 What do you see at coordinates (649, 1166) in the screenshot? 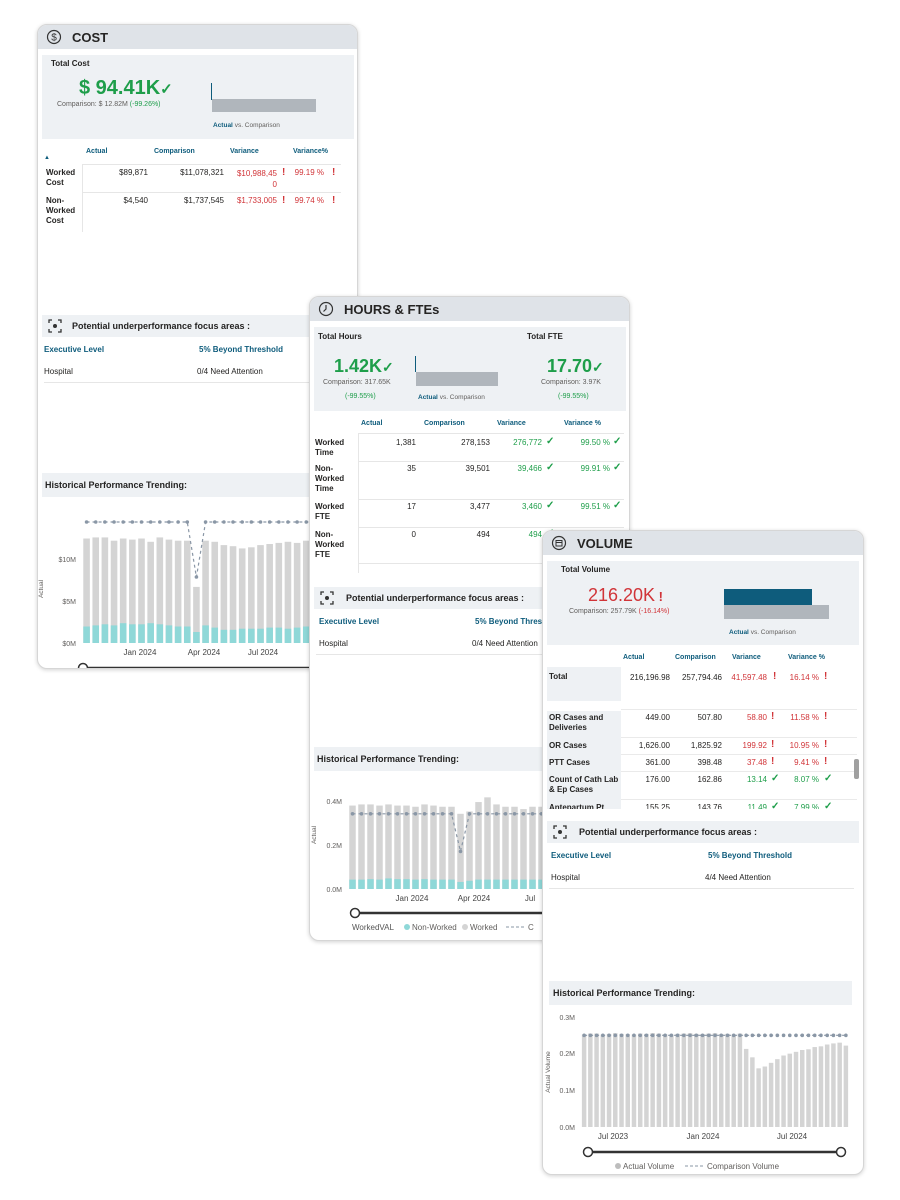
I see `legend-item: Actual Volume` at bounding box center [649, 1166].